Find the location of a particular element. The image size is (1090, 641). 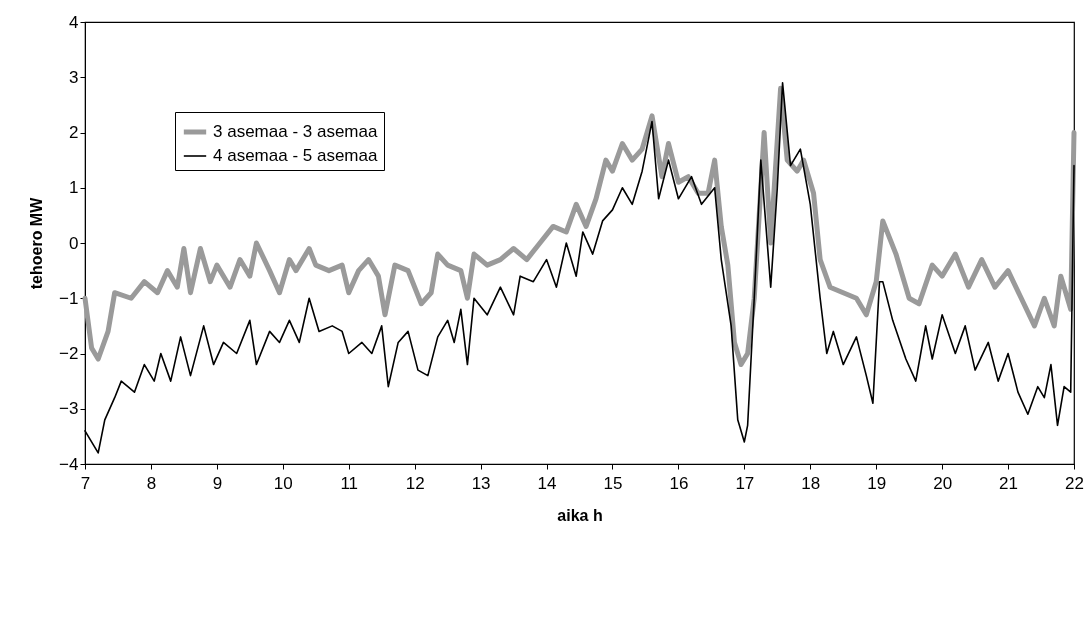

y-tick-label: 1 is located at coordinates (74, 188).